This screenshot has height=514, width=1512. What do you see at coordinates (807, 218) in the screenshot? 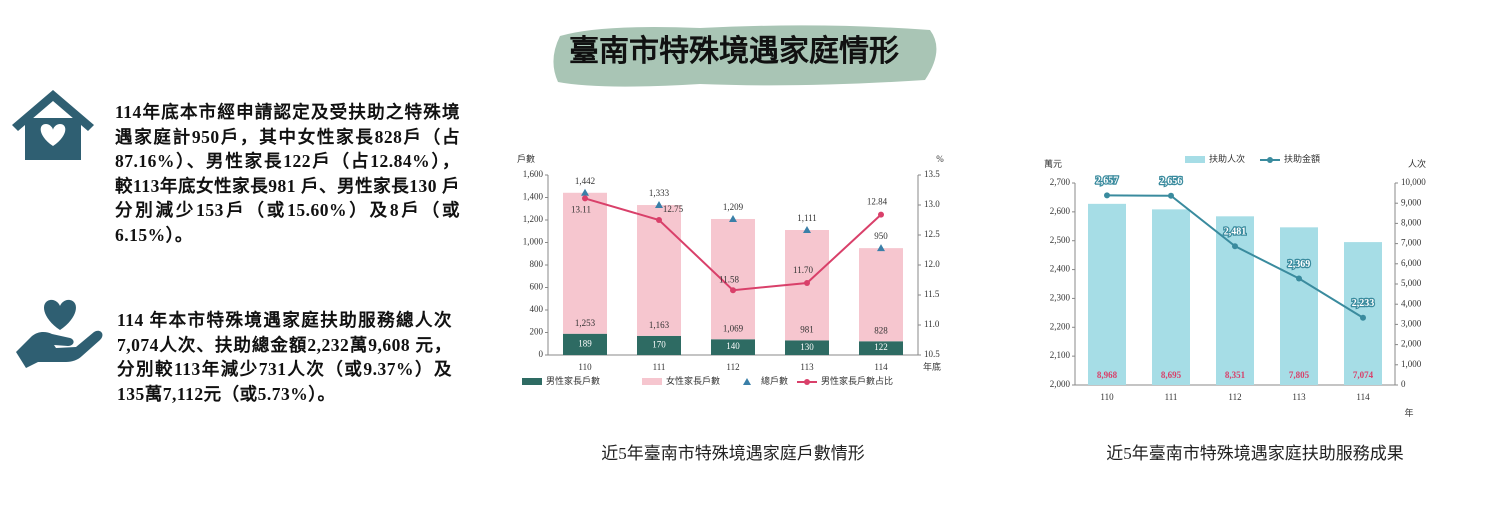
I see `data-label: 1,111` at bounding box center [807, 218].